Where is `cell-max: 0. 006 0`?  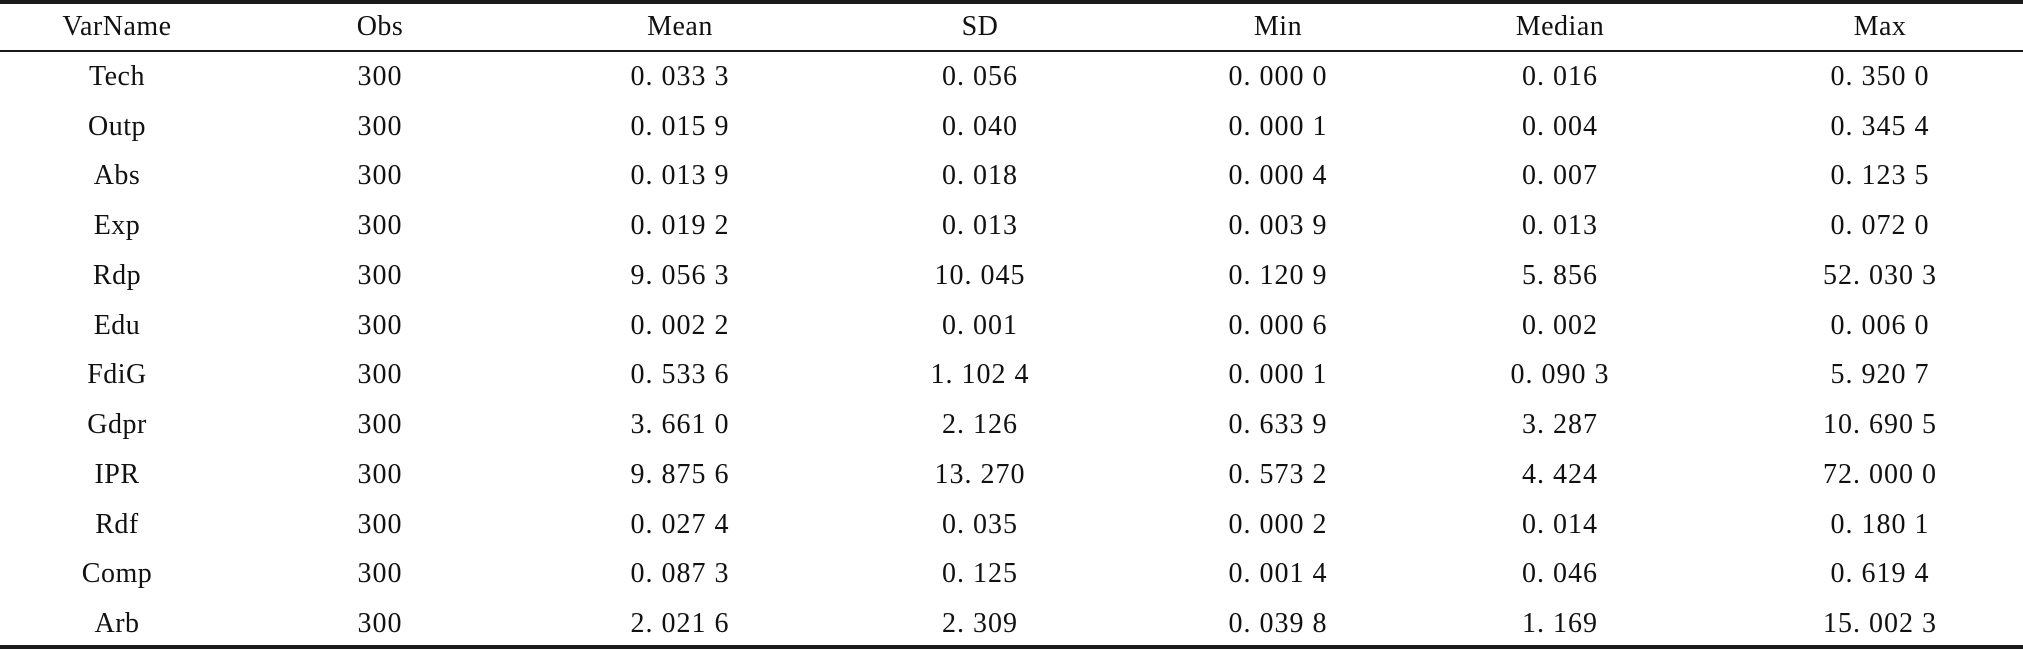 cell-max: 0. 006 0 is located at coordinates (1880, 325).